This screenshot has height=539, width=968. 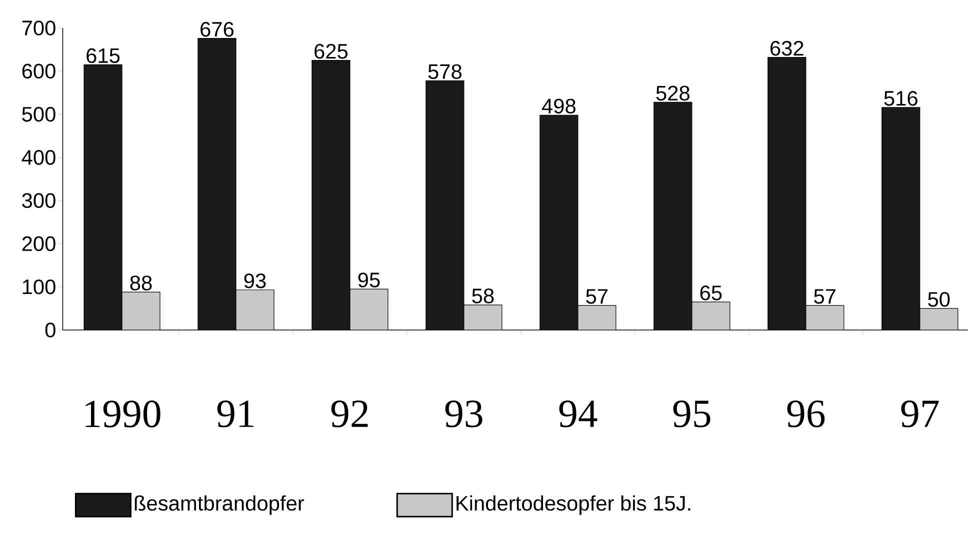 What do you see at coordinates (463, 414) in the screenshot?
I see `x-tick-label: 93` at bounding box center [463, 414].